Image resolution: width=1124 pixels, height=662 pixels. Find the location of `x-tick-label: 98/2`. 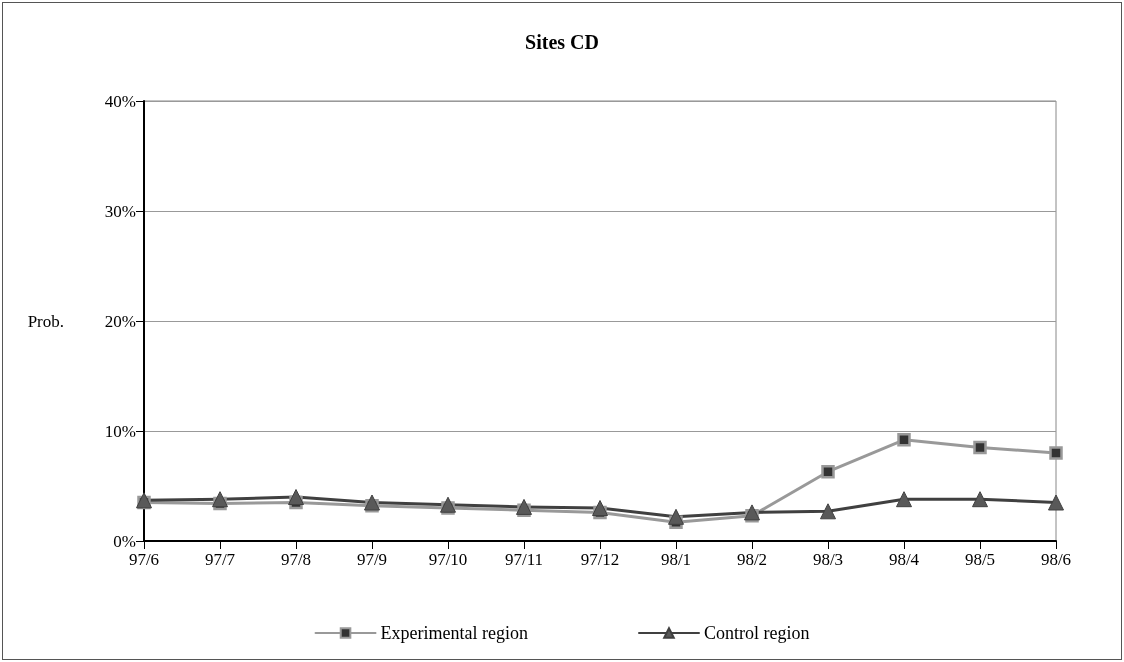

x-tick-label: 98/2 is located at coordinates (752, 559).